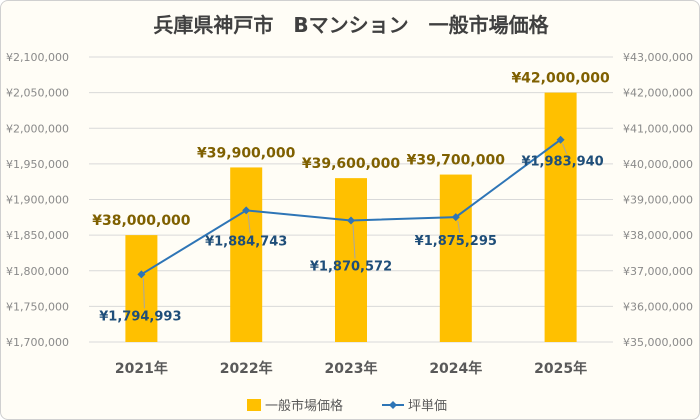 The width and height of the screenshot is (700, 420). What do you see at coordinates (560, 79) in the screenshot?
I see `bar-value-label: ¥42,000,000` at bounding box center [560, 79].